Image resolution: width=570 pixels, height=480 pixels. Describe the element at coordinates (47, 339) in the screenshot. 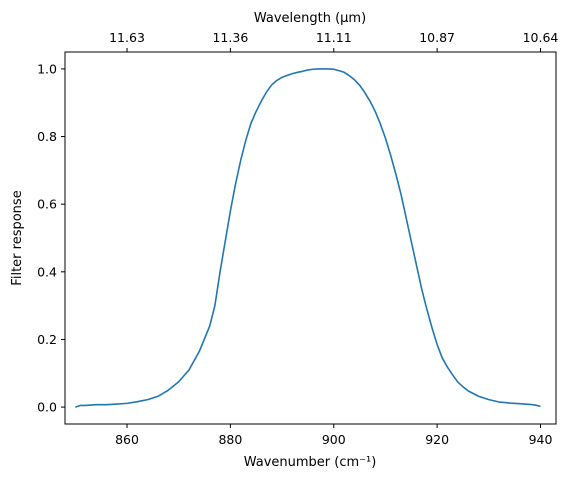

I see `y-tick-label: 0.2` at that location.